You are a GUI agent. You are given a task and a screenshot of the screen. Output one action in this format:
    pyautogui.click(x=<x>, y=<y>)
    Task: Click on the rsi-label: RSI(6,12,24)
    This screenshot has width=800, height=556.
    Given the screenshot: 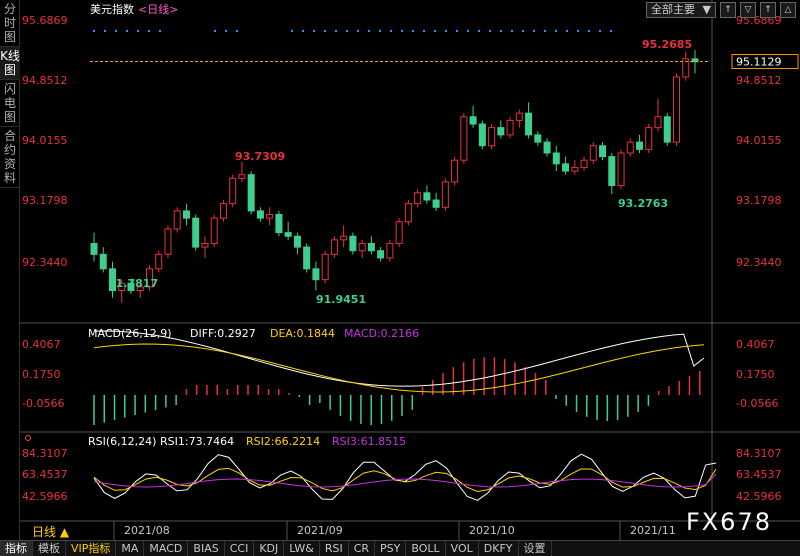 What is the action you would take?
    pyautogui.click(x=122, y=441)
    